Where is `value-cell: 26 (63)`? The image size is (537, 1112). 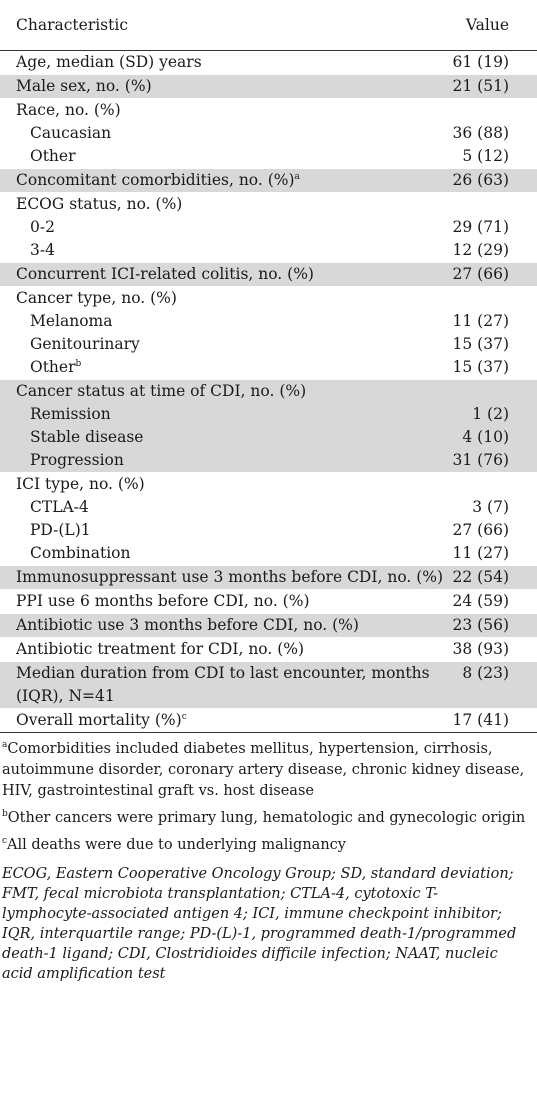
value-cell: 26 (63) is located at coordinates (492, 180).